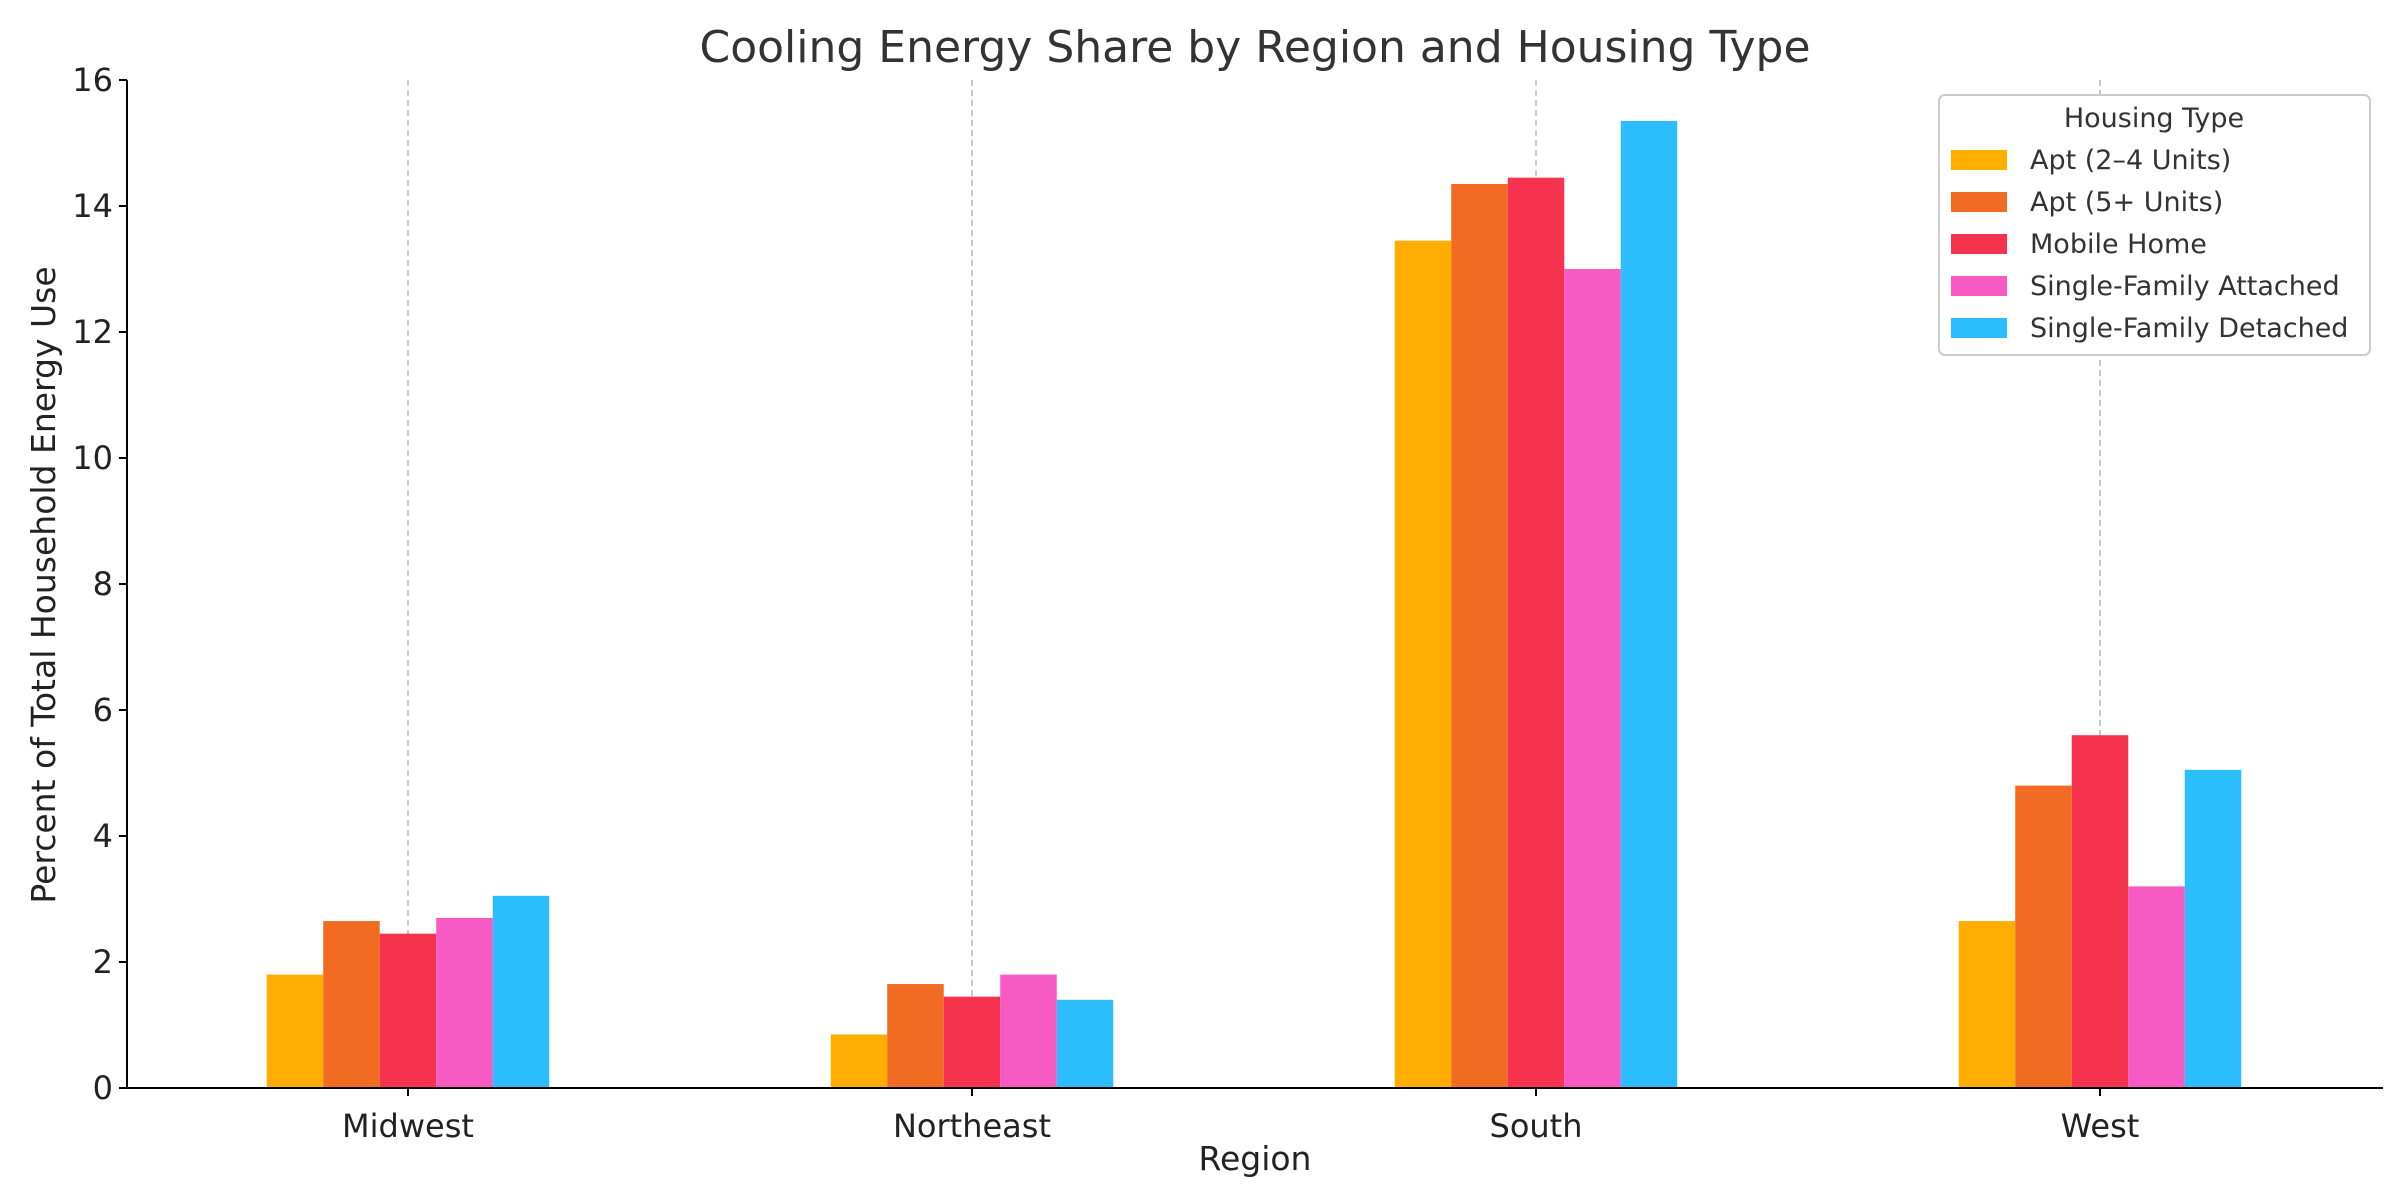 The height and width of the screenshot is (1200, 2400). What do you see at coordinates (103, 584) in the screenshot?
I see `y-tick-label: 8` at bounding box center [103, 584].